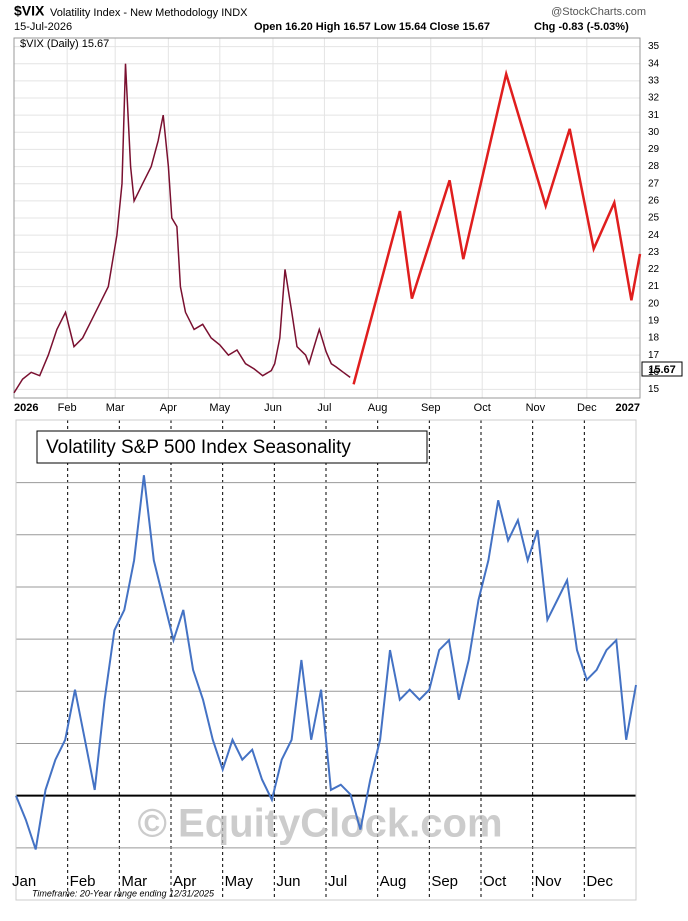  I want to click on y-tick-label: 22, so click(654, 269).